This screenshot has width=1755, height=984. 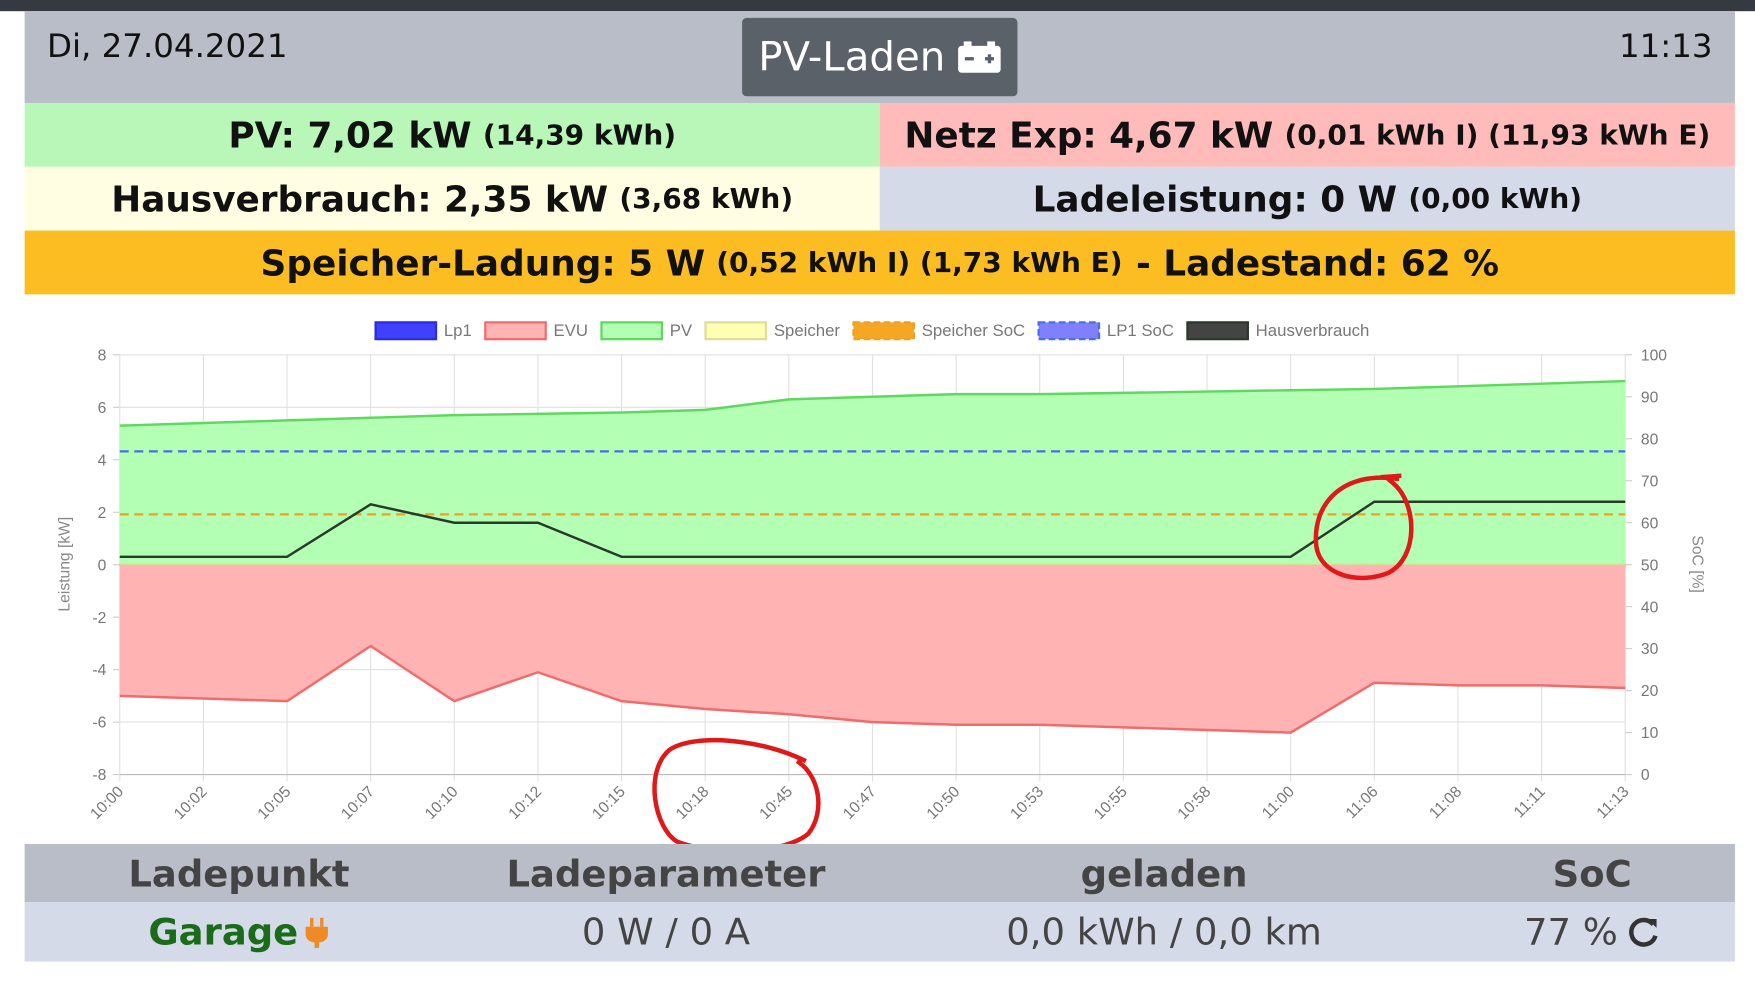 What do you see at coordinates (102, 565) in the screenshot?
I see `y-tick-label: 0` at bounding box center [102, 565].